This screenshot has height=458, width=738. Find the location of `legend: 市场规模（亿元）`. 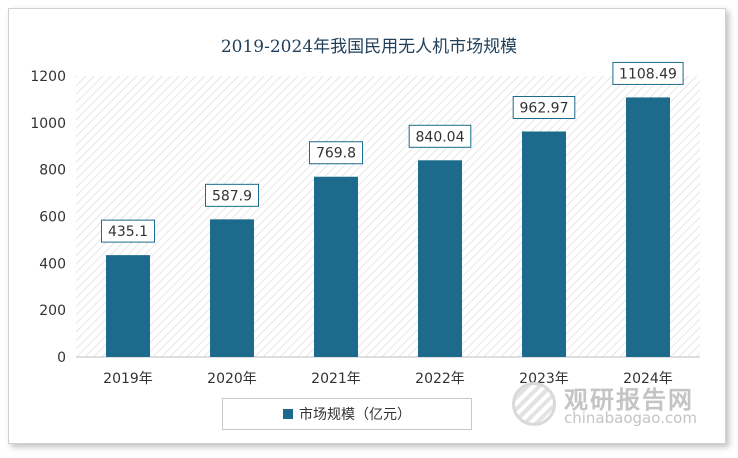

legend: 市场规模（亿元） is located at coordinates (347, 414).